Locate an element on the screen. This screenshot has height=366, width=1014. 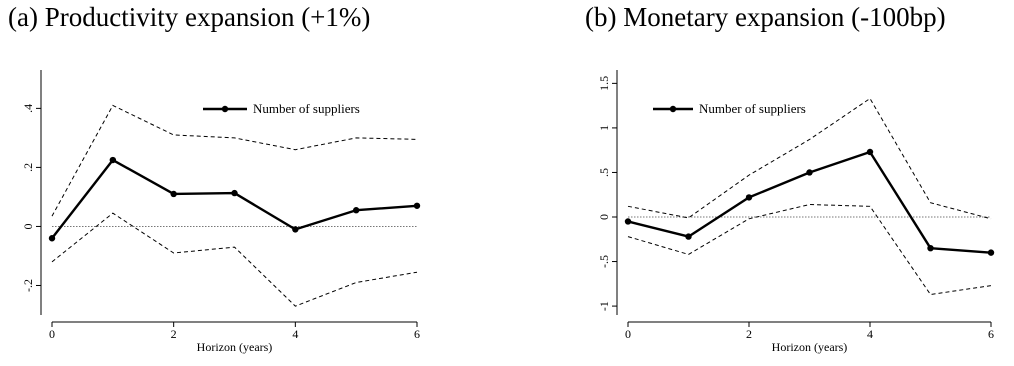
panel-b-y-tick-label: 1.5 is located at coordinates (604, 83).